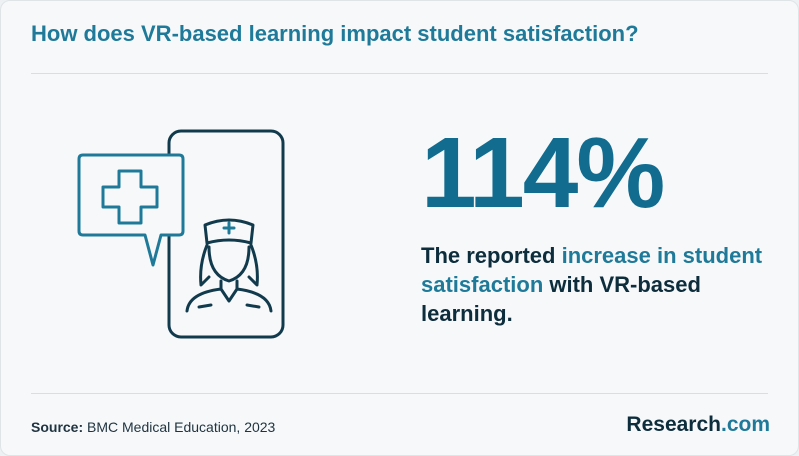 The height and width of the screenshot is (456, 799). What do you see at coordinates (399, 73) in the screenshot?
I see `top-divider` at bounding box center [399, 73].